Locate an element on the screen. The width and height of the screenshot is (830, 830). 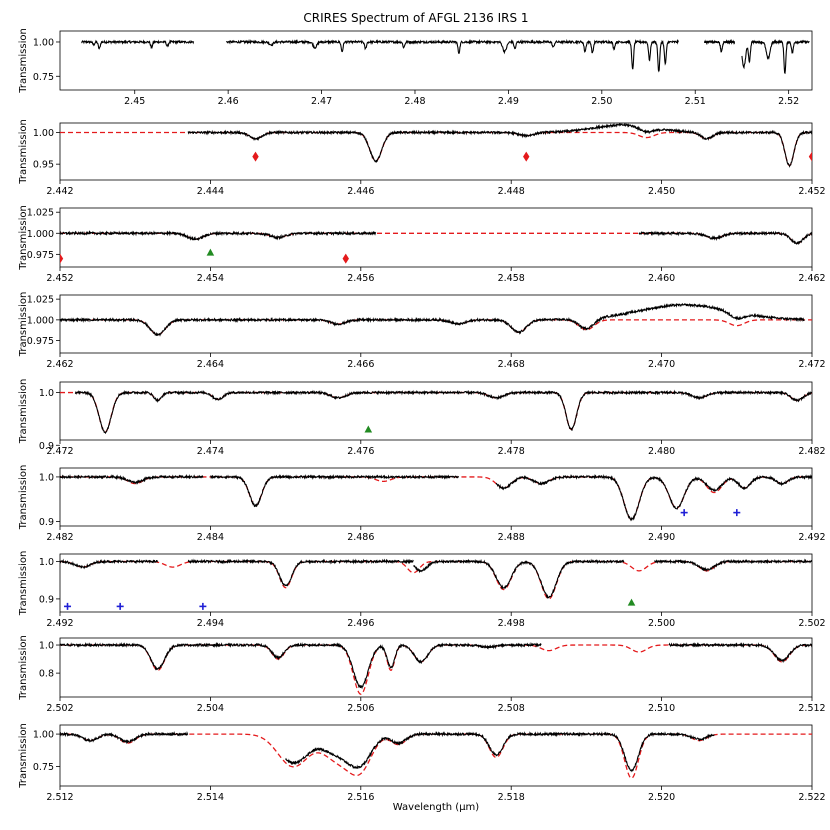
x-tick-label: 2.460 is located at coordinates (661, 278).